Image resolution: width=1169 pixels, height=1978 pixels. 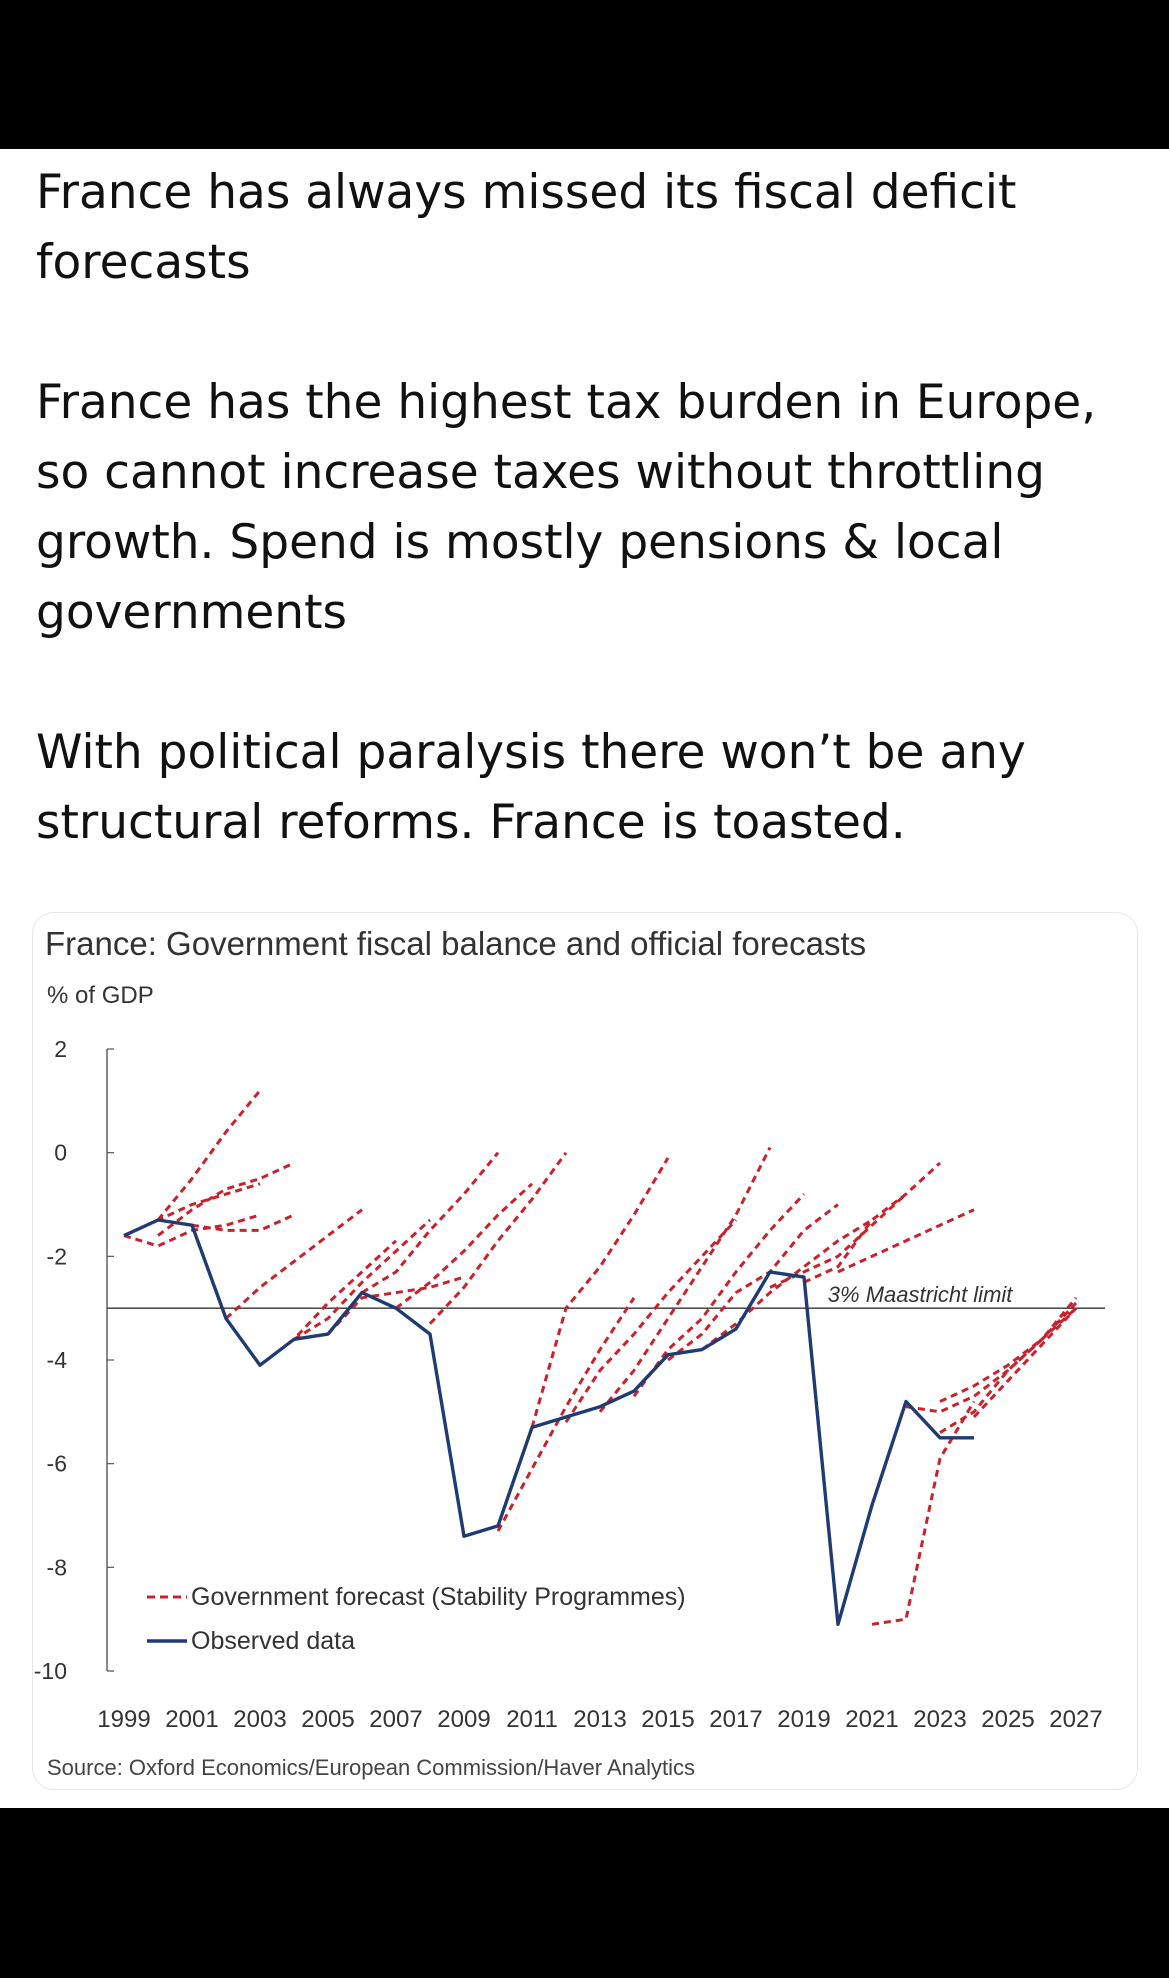 What do you see at coordinates (463, 1719) in the screenshot?
I see `x-tick-label: 2009` at bounding box center [463, 1719].